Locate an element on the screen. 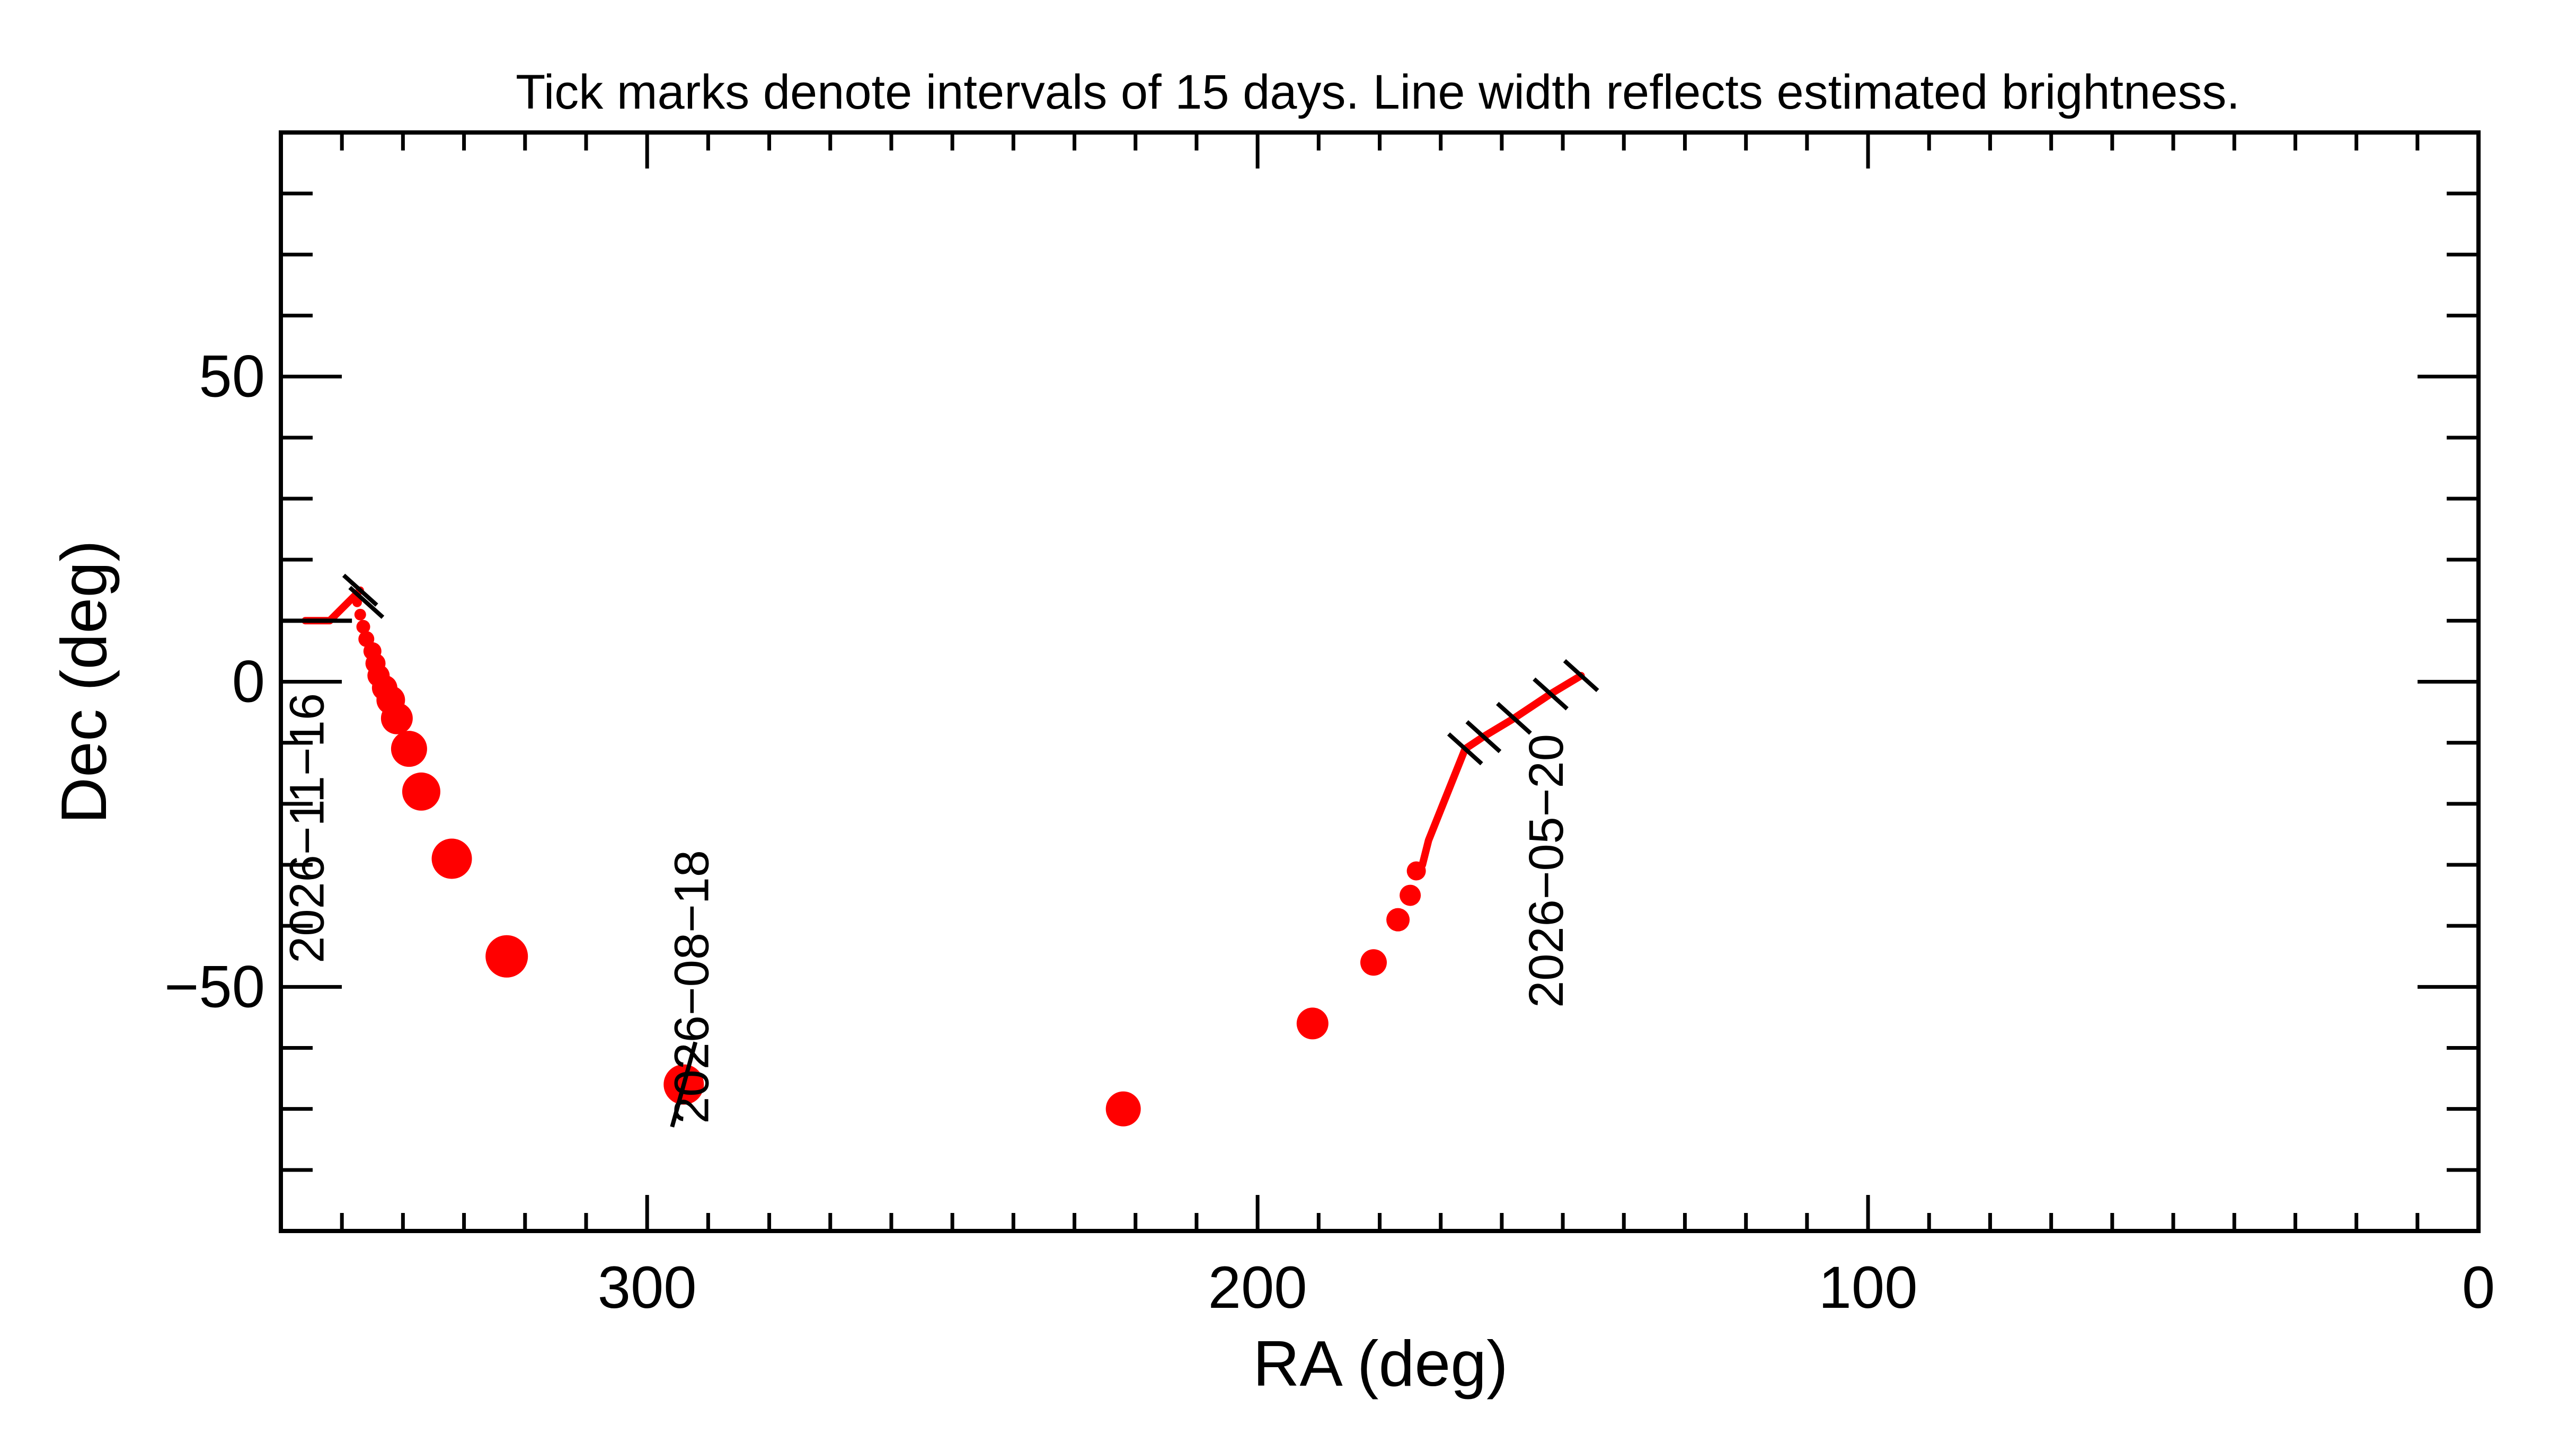 This screenshot has width=2576, height=1435. date-annotation: 2026−05−20 is located at coordinates (1546, 871).